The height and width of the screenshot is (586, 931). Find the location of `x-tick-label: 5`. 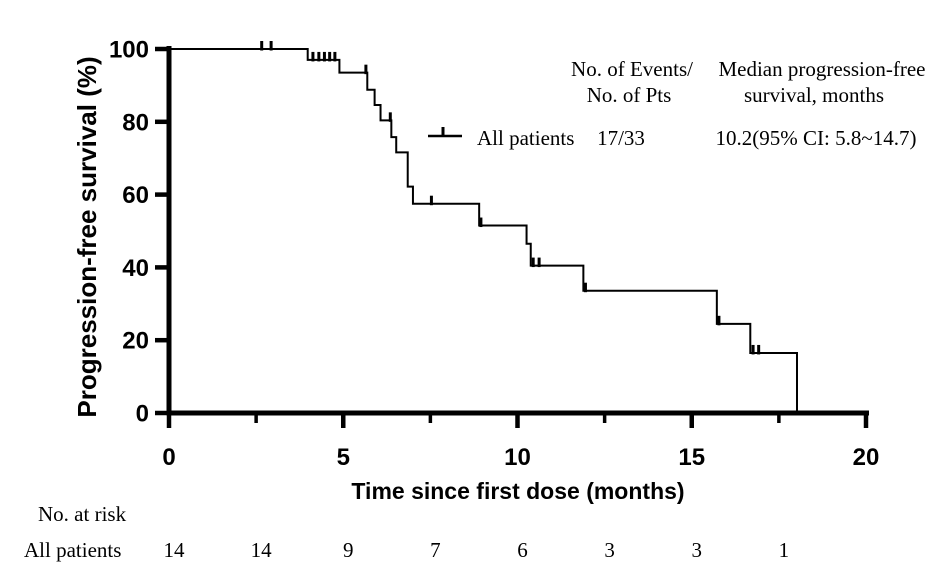

x-tick-label: 5 is located at coordinates (343, 457).